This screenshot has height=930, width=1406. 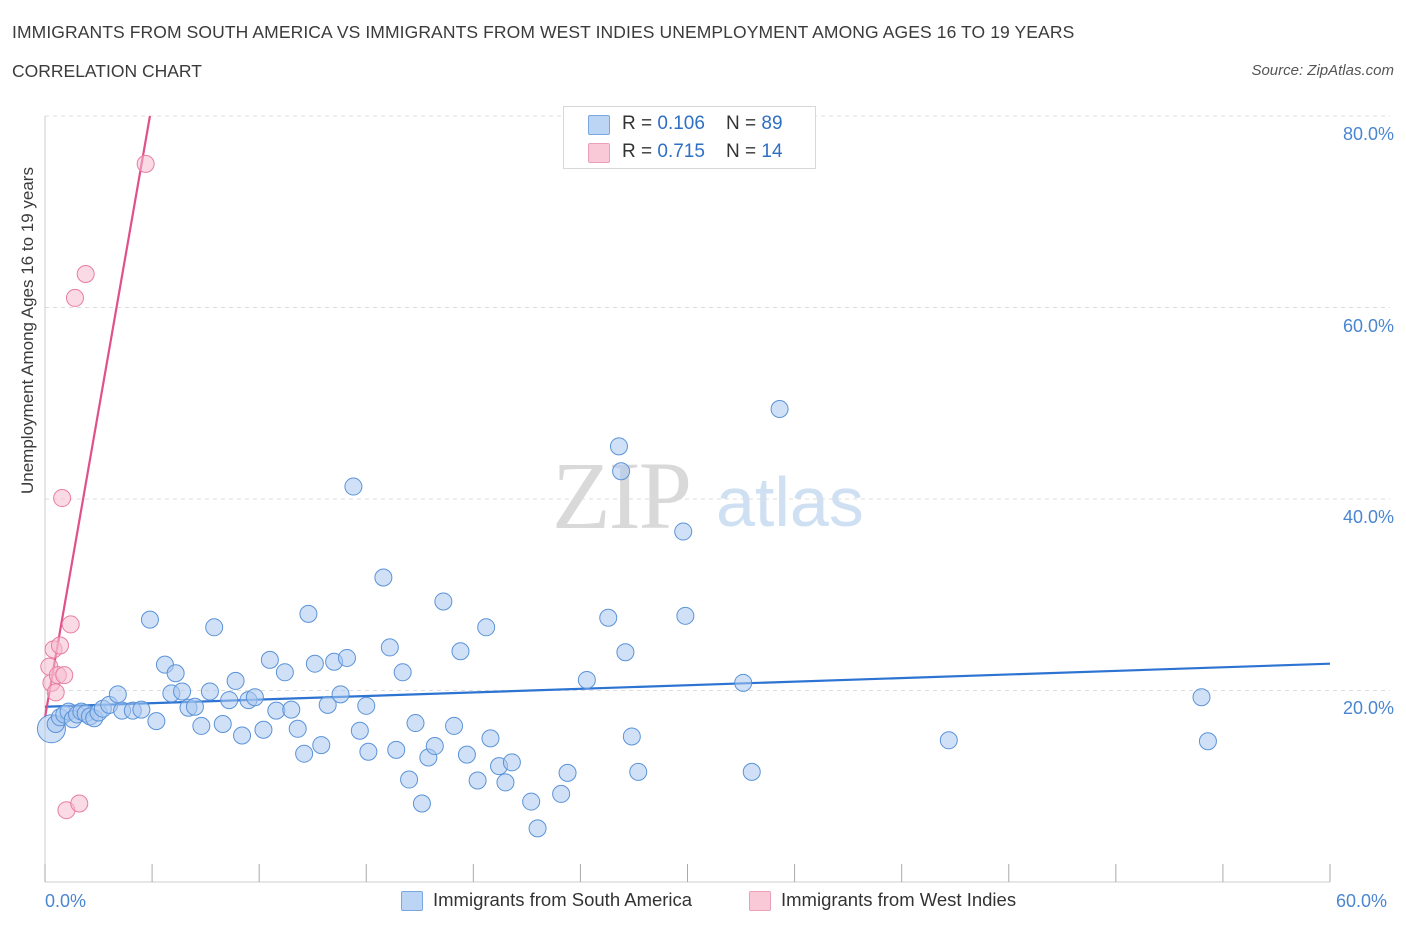 I want to click on legend-label: Immigrants from South America, so click(x=563, y=899).